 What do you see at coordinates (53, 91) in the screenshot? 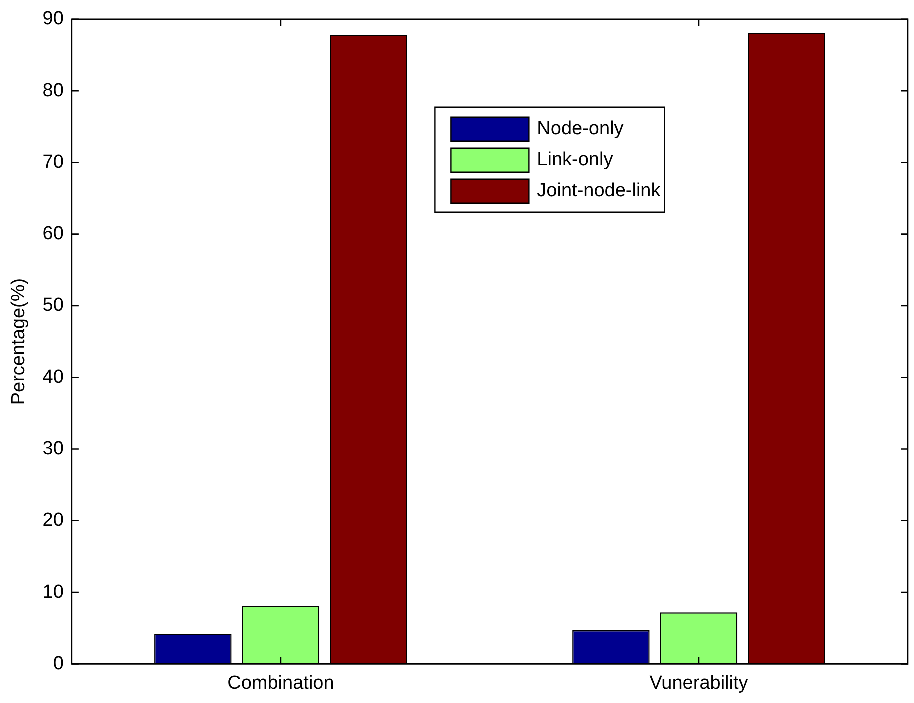
I see `y-tick-label: 80` at bounding box center [53, 91].